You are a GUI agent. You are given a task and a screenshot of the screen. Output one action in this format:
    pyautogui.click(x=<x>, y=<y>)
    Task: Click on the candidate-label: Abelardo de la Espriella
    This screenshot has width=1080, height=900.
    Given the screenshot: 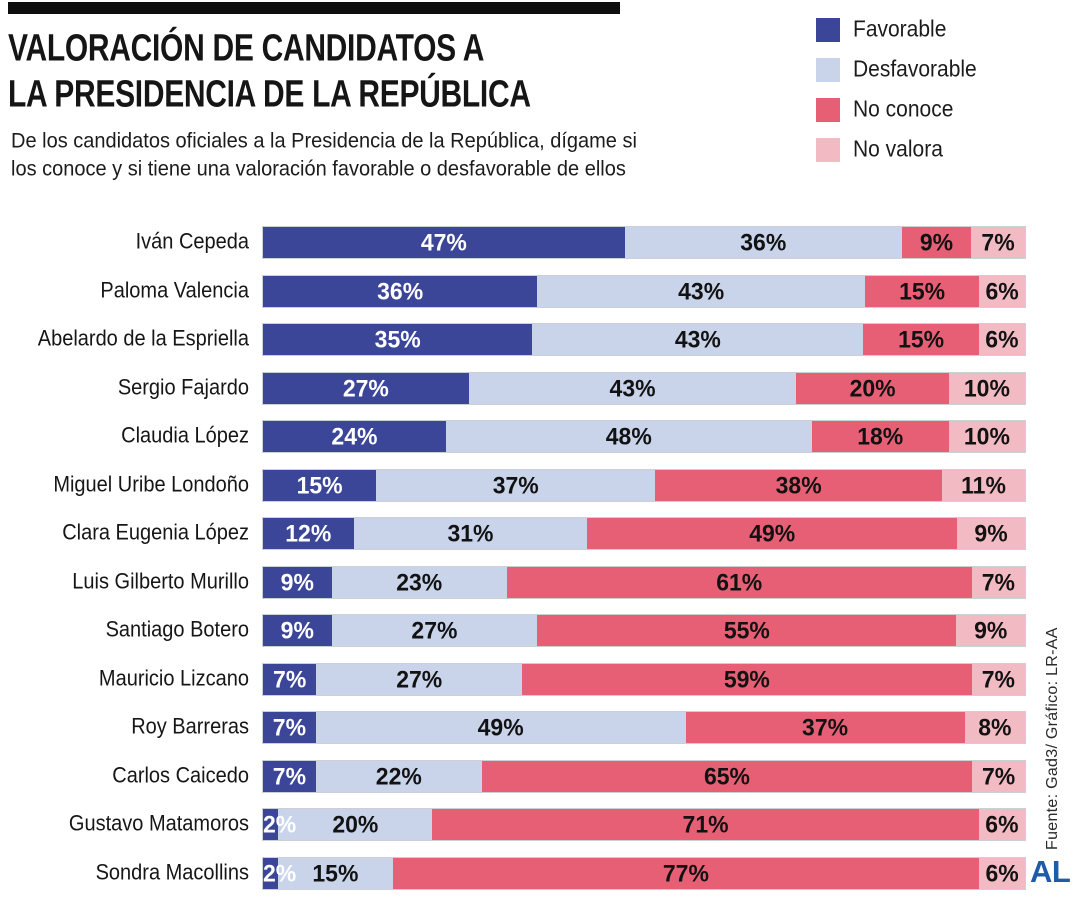 What is the action you would take?
    pyautogui.click(x=131, y=339)
    